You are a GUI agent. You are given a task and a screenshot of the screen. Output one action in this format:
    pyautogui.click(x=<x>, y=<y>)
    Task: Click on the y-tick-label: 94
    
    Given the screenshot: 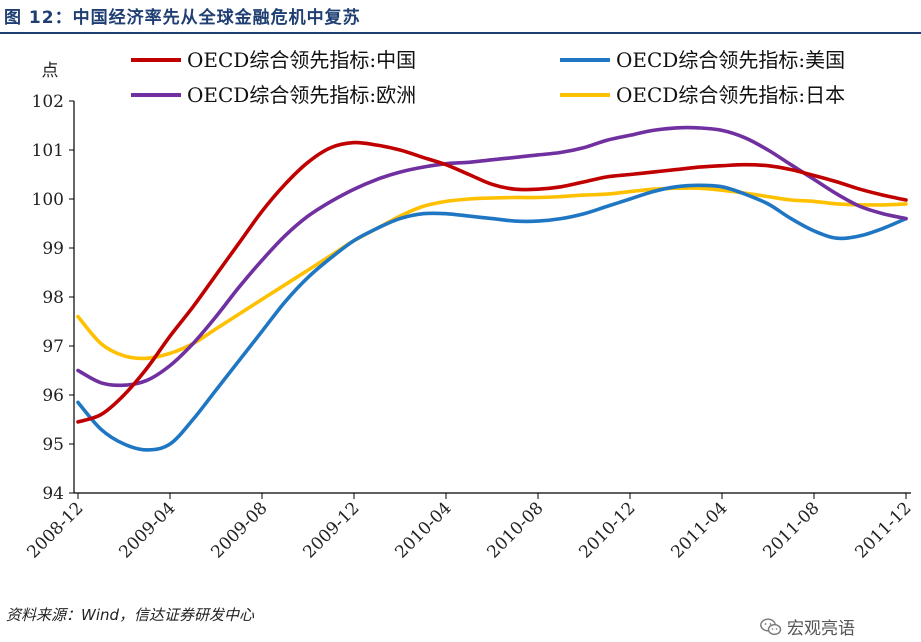 What is the action you would take?
    pyautogui.click(x=53, y=494)
    